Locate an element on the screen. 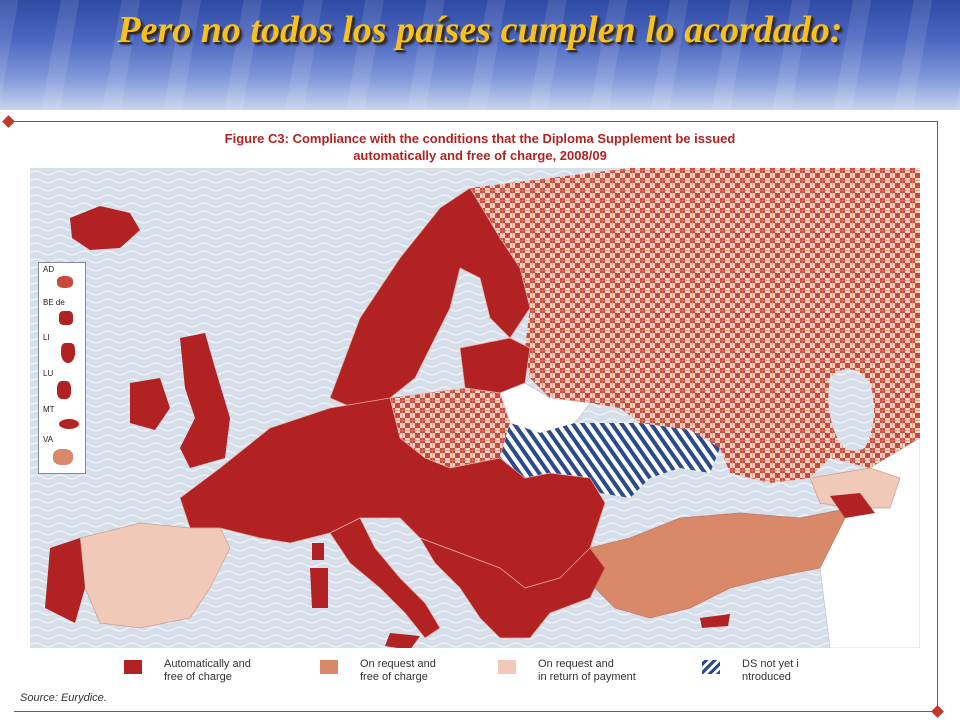 Image resolution: width=960 pixels, height=720 pixels. region-portugal is located at coordinates (65, 580).